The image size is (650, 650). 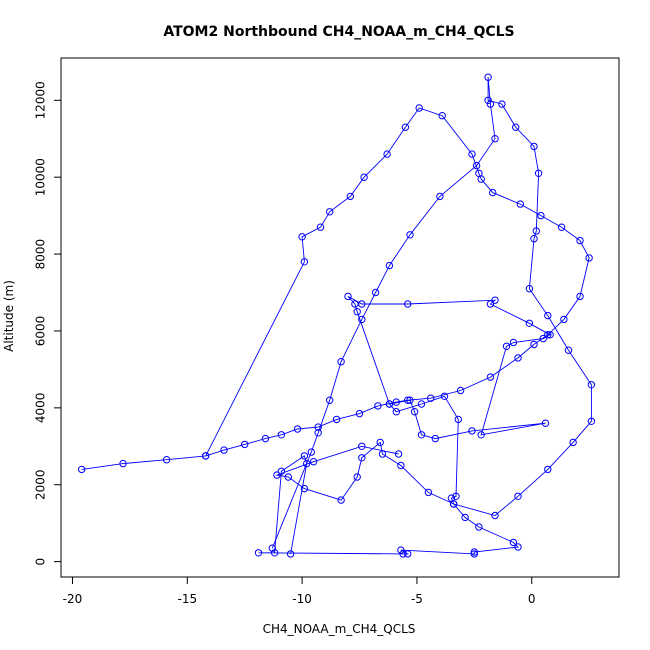 What do you see at coordinates (41, 100) in the screenshot?
I see `y-tick-label: 12000` at bounding box center [41, 100].